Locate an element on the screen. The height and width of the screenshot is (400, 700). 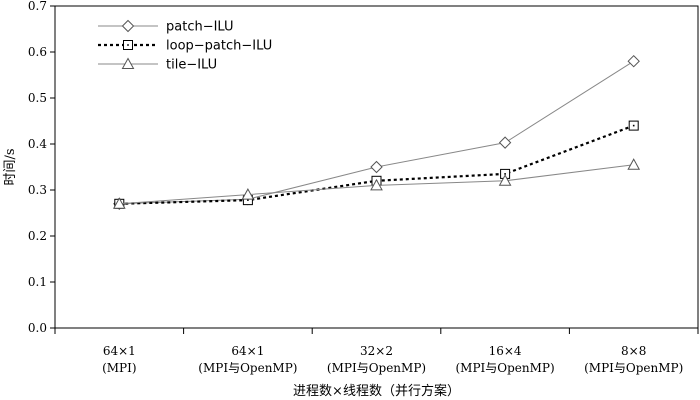
x-tick-label: 8×8 is located at coordinates (633, 351).